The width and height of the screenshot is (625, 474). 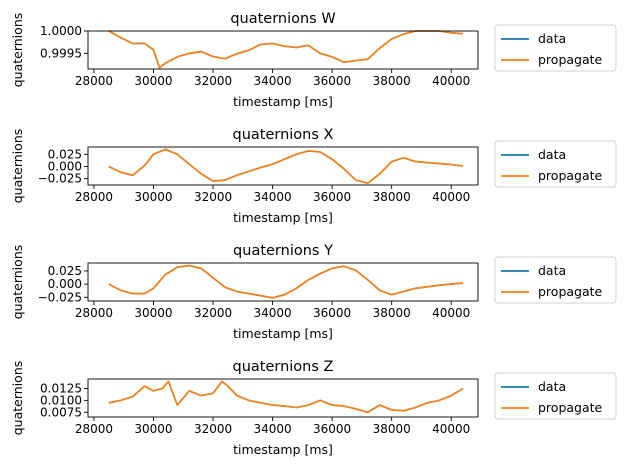 I want to click on y-tick-label: 1.0000, so click(x=61, y=31).